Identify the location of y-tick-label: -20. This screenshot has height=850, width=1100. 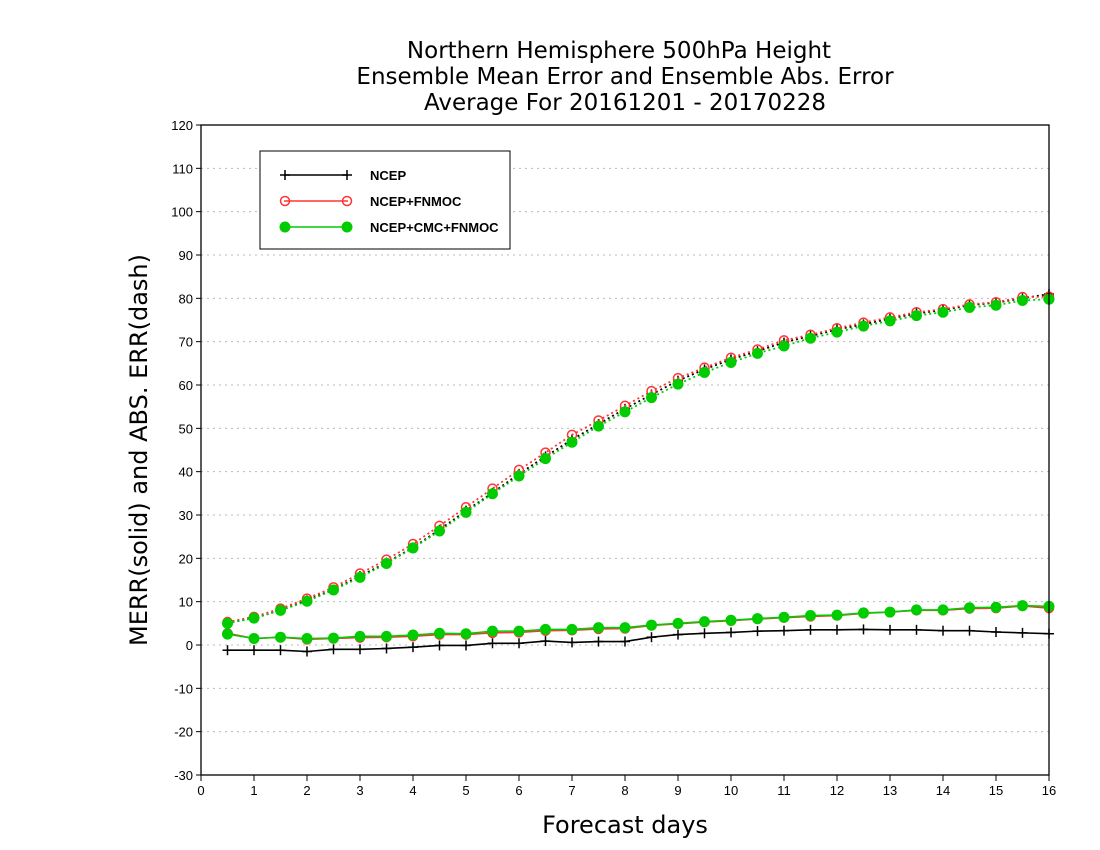
(183, 732).